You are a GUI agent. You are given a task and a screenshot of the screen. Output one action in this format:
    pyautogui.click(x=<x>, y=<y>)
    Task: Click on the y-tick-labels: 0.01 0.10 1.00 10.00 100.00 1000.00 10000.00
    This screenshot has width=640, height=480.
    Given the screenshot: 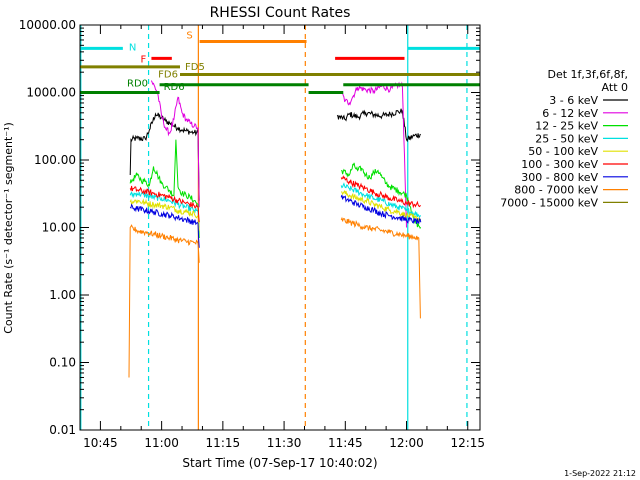 What is the action you would take?
    pyautogui.click(x=47, y=227)
    